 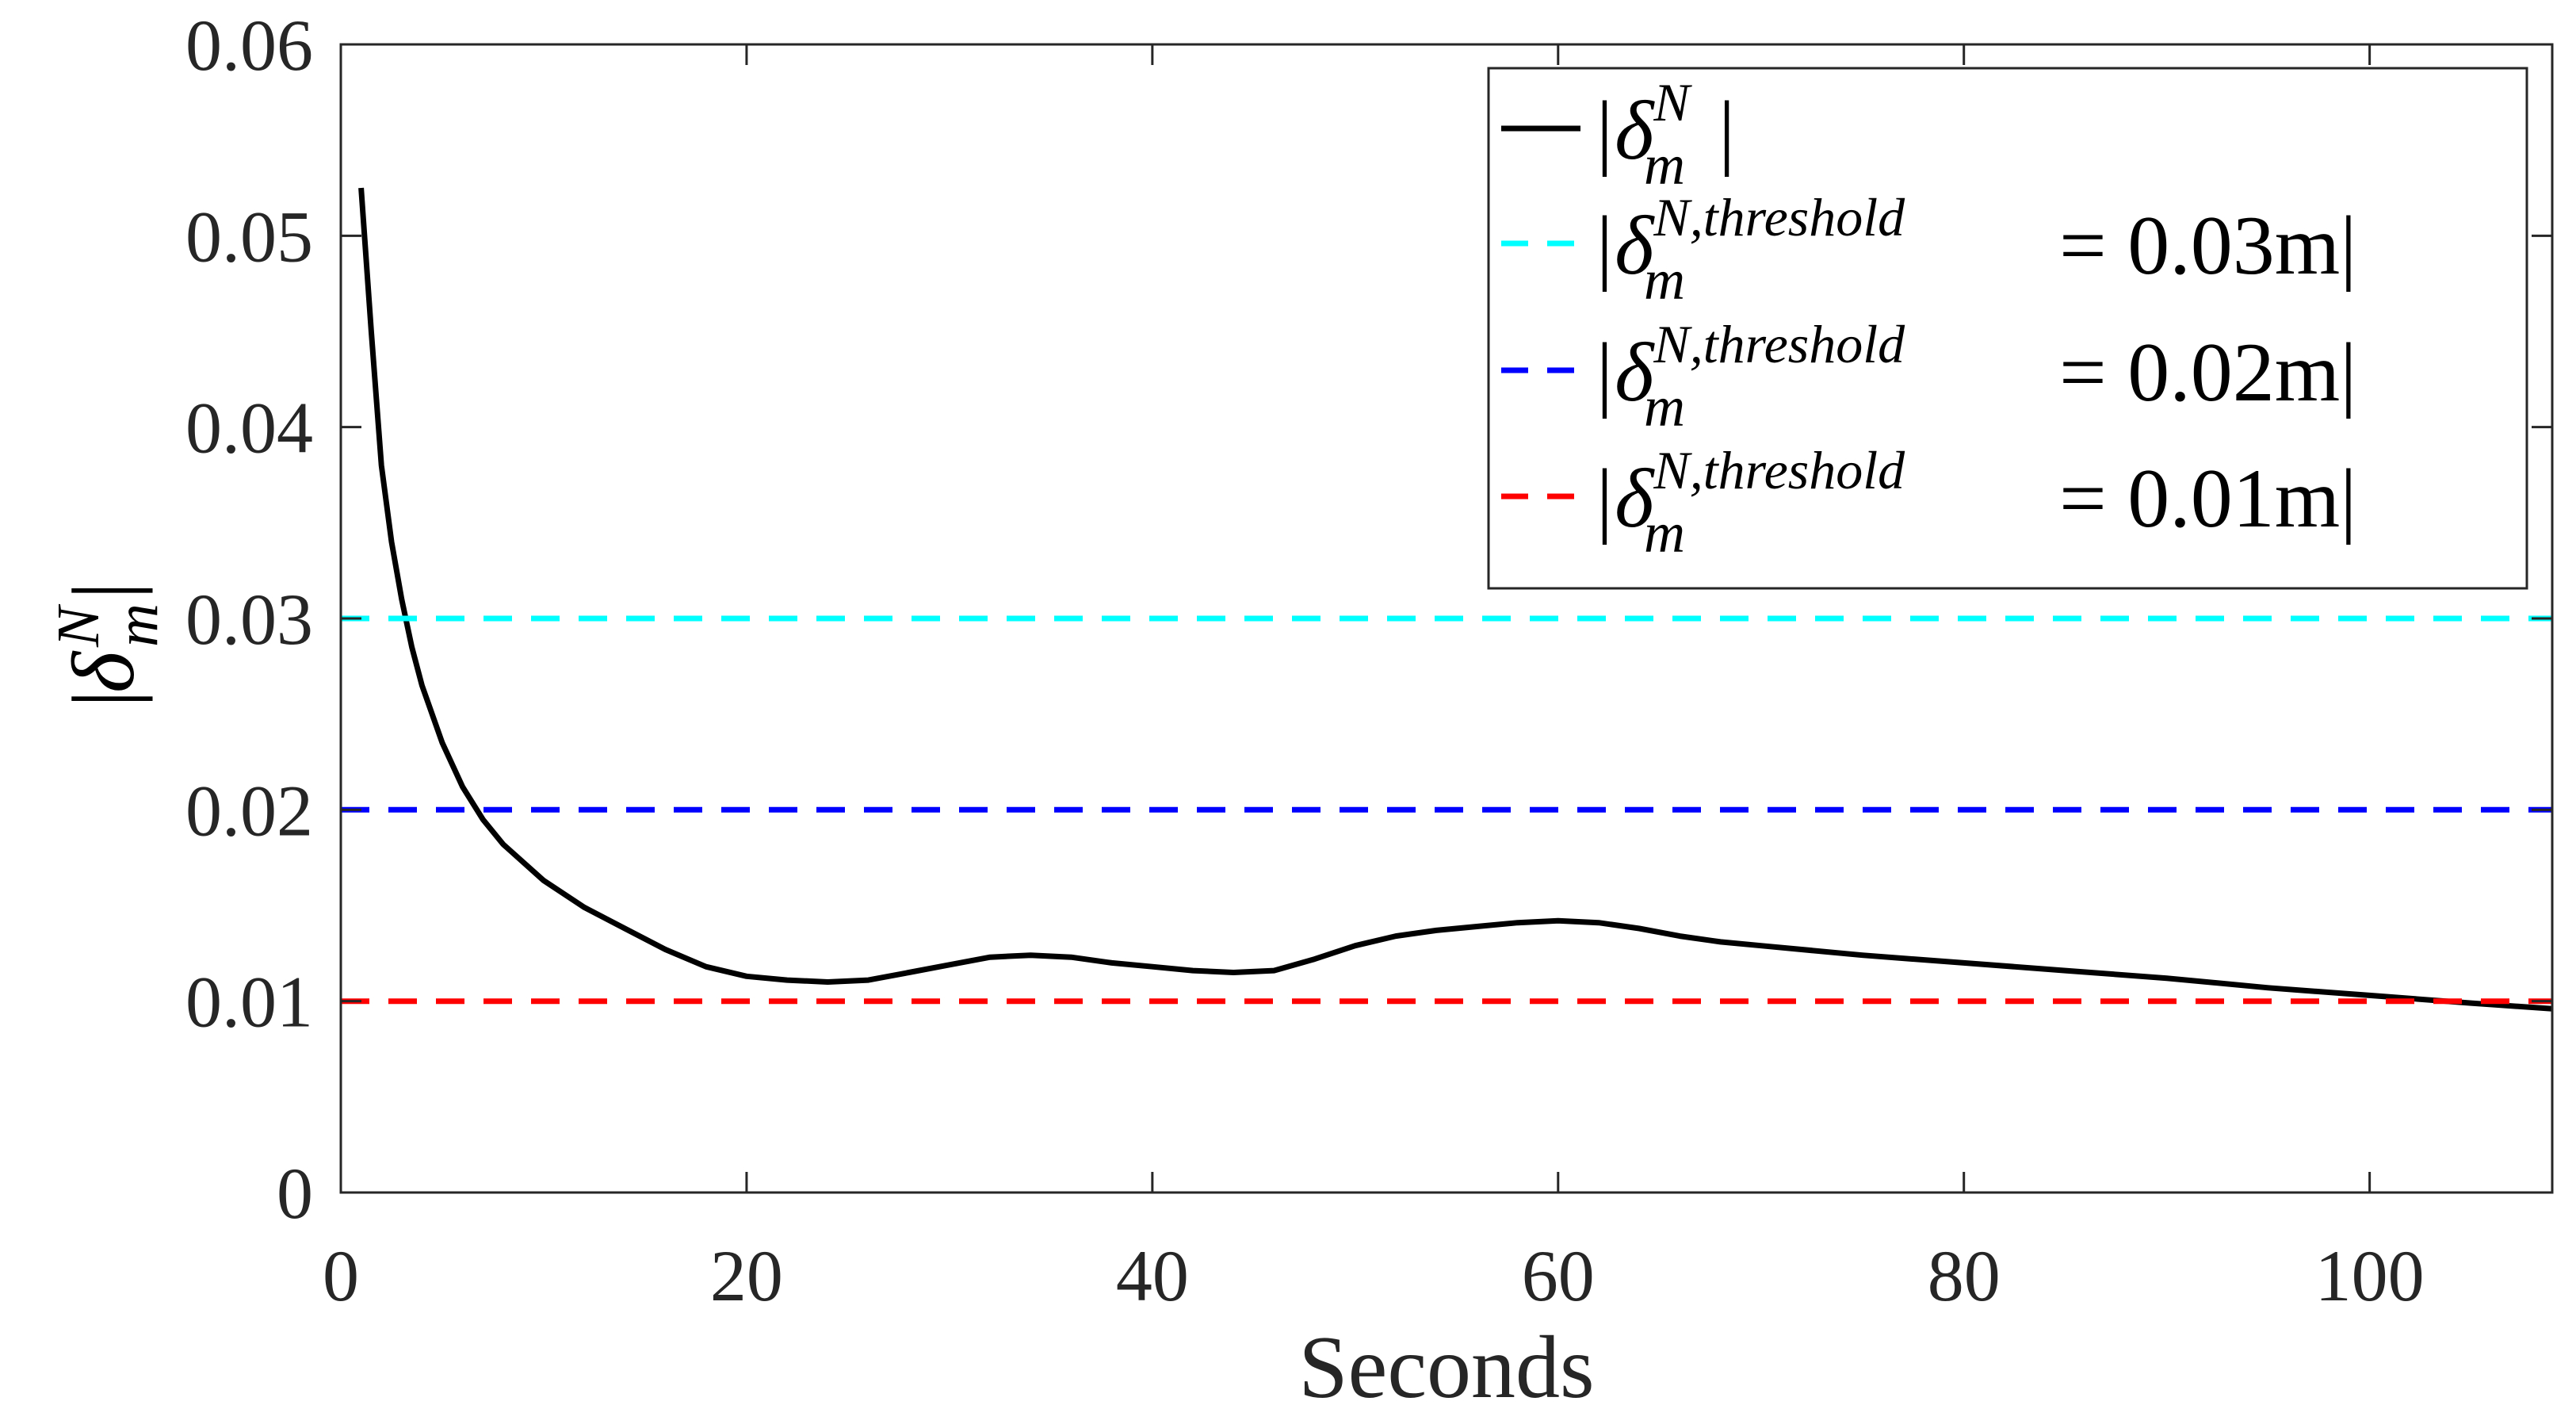 I want to click on x-tick-label: 40, so click(x=1152, y=1275).